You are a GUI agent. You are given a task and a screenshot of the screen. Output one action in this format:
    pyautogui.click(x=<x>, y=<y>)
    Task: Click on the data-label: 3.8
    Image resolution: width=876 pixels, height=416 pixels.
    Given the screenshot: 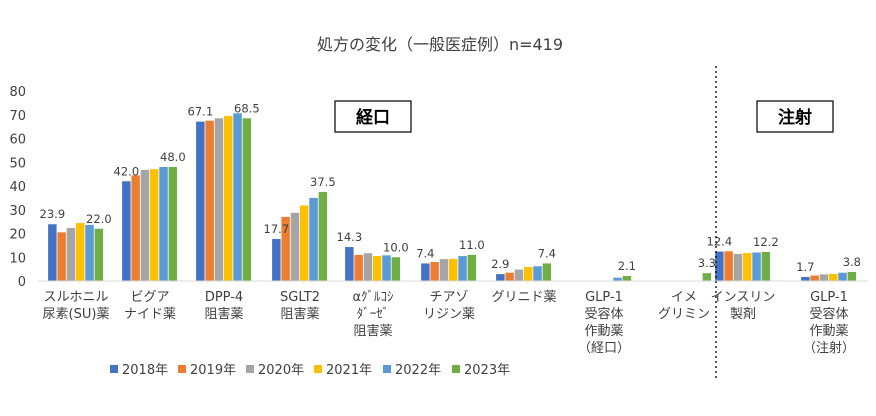 What is the action you would take?
    pyautogui.click(x=852, y=262)
    